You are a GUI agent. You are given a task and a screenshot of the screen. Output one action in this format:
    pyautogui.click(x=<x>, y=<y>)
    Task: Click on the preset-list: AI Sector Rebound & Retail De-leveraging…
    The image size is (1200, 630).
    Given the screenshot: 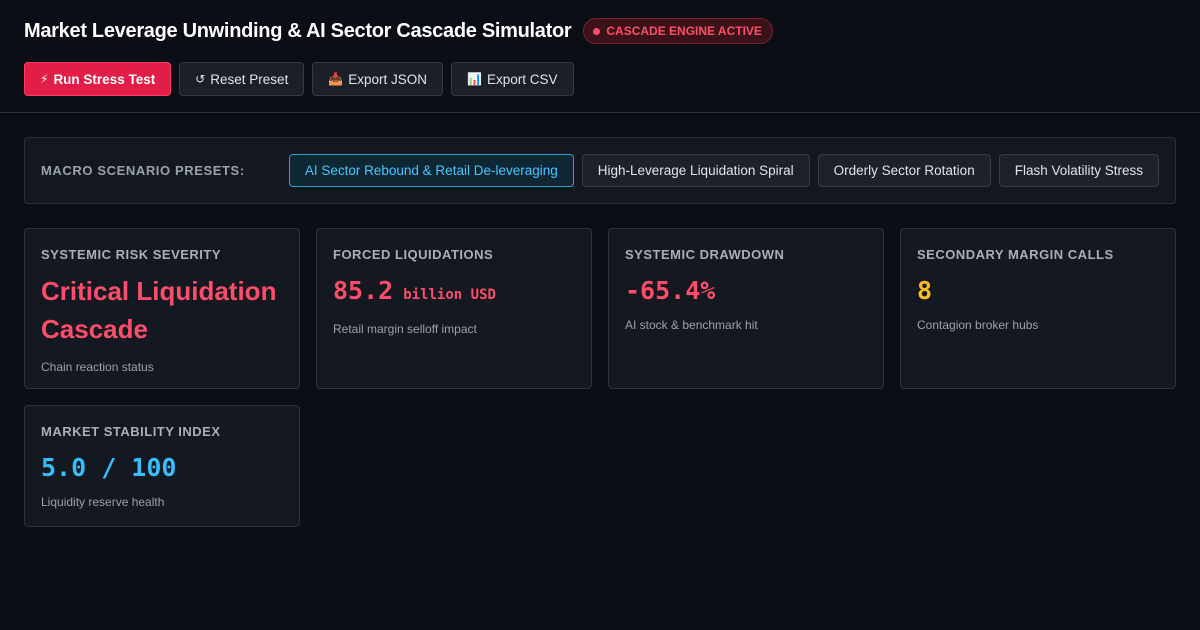 What is the action you would take?
    pyautogui.click(x=723, y=170)
    